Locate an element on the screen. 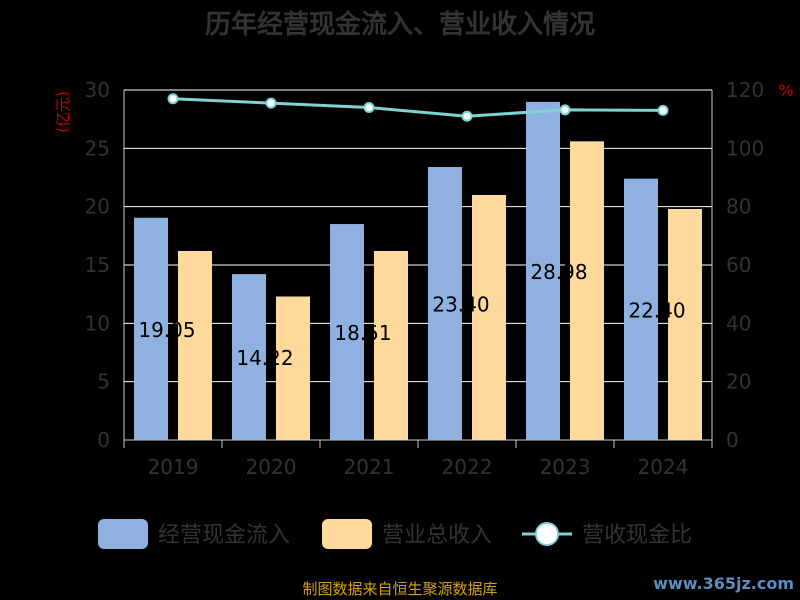 The width and height of the screenshot is (800, 600). y-left-tick-label: 0 is located at coordinates (103, 440).